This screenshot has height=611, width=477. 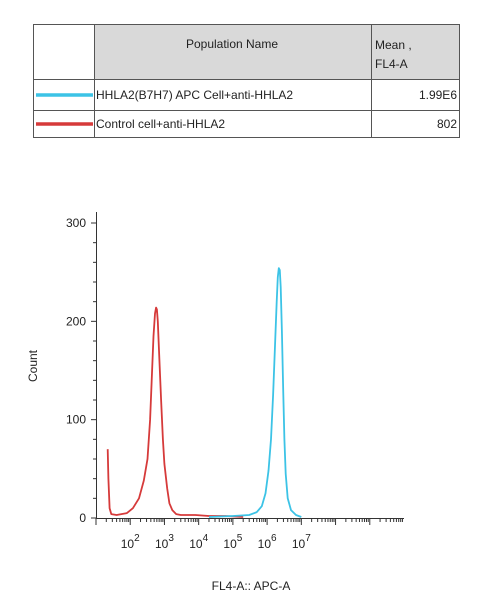 What do you see at coordinates (160, 124) in the screenshot?
I see `legend-name-row2: Control cell+anti-HHLA2` at bounding box center [160, 124].